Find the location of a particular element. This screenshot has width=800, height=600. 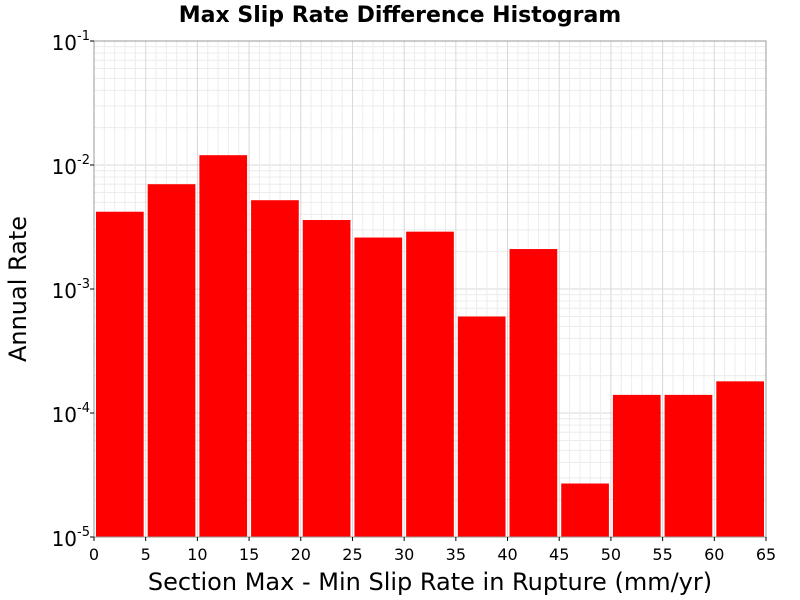

y-ticks: 10⁻¹ 10⁻² 10⁻³ 10⁻⁴ 10⁻⁵ is located at coordinates (73, 290).